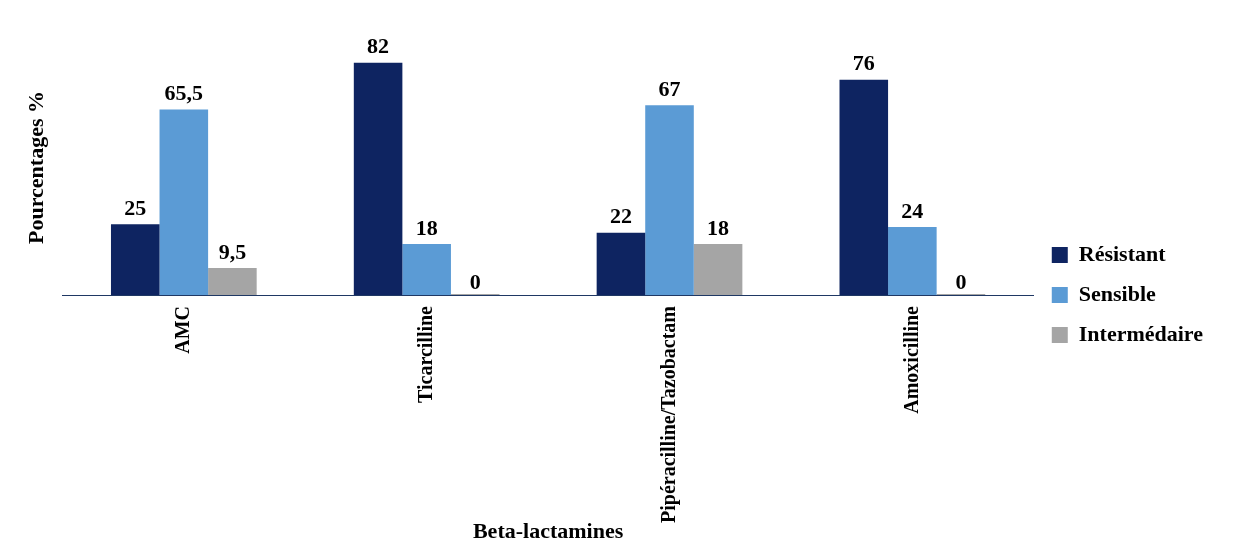  Describe the element at coordinates (1122, 253) in the screenshot. I see `legend-label: Résistant` at that location.